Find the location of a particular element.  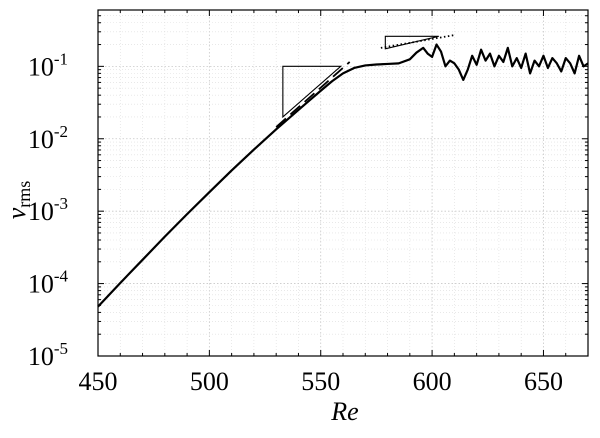

y-tick-label: 10⁻³ is located at coordinates (48, 210).